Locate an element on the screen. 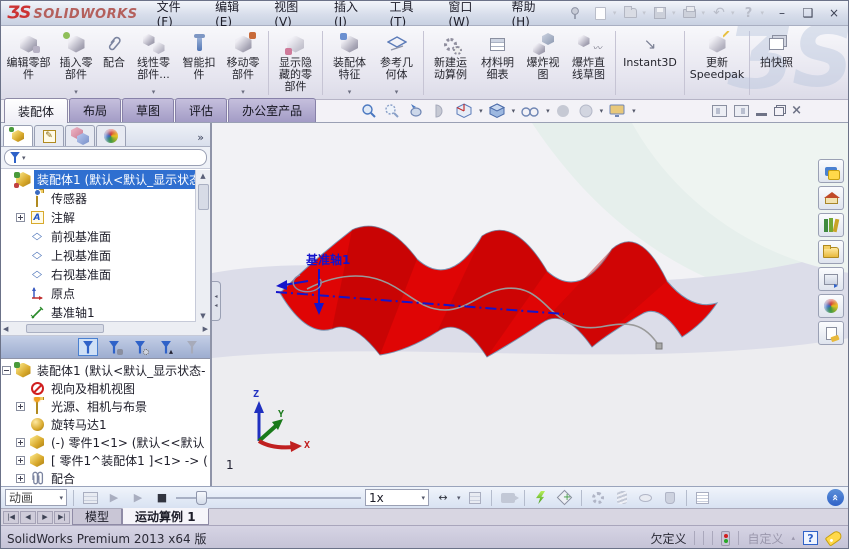 This screenshot has width=849, height=549. bill-of-materials-button: 材料明细表 is located at coordinates (497, 63).